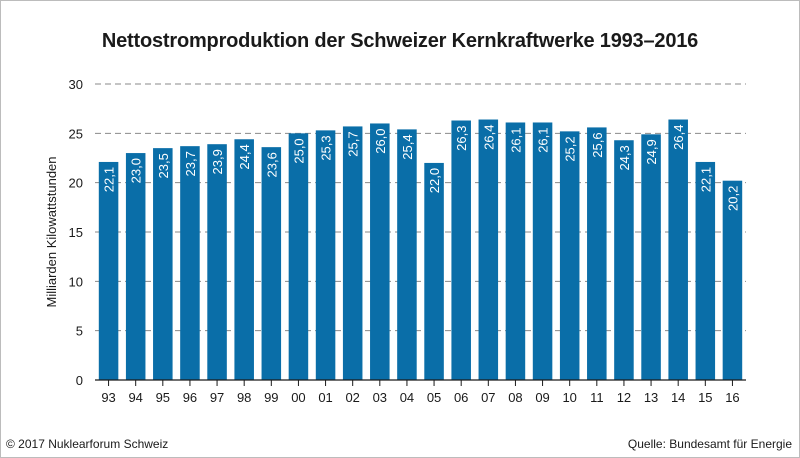 The height and width of the screenshot is (458, 800). Describe the element at coordinates (353, 143) in the screenshot. I see `bar-value-label: 25,7` at that location.